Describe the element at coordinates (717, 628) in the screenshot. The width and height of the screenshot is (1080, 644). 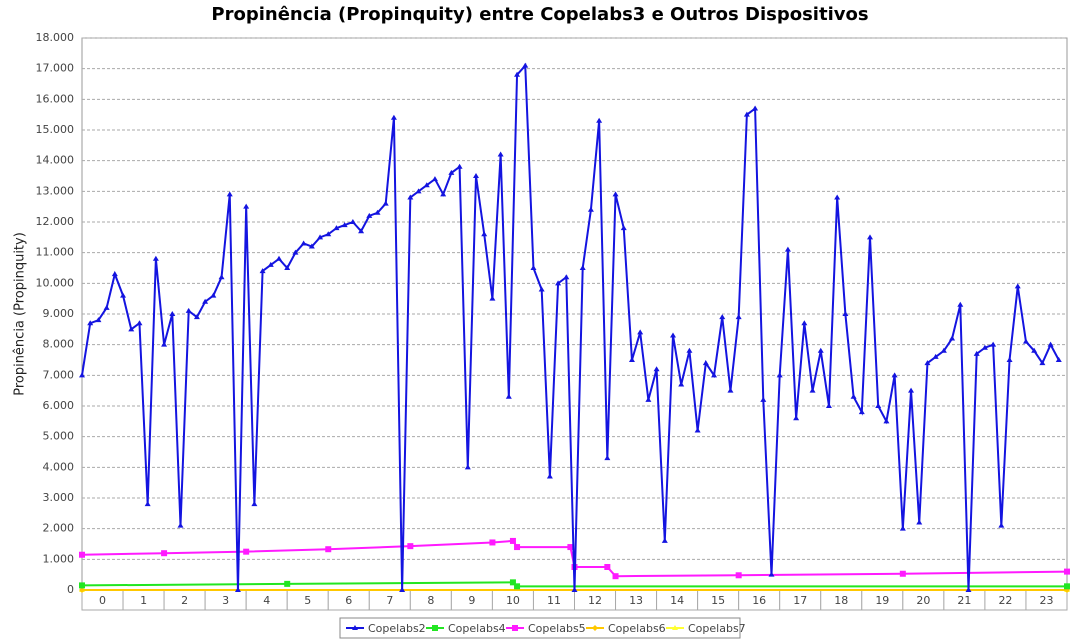
I see `legend-label: Copelabs7` at that location.